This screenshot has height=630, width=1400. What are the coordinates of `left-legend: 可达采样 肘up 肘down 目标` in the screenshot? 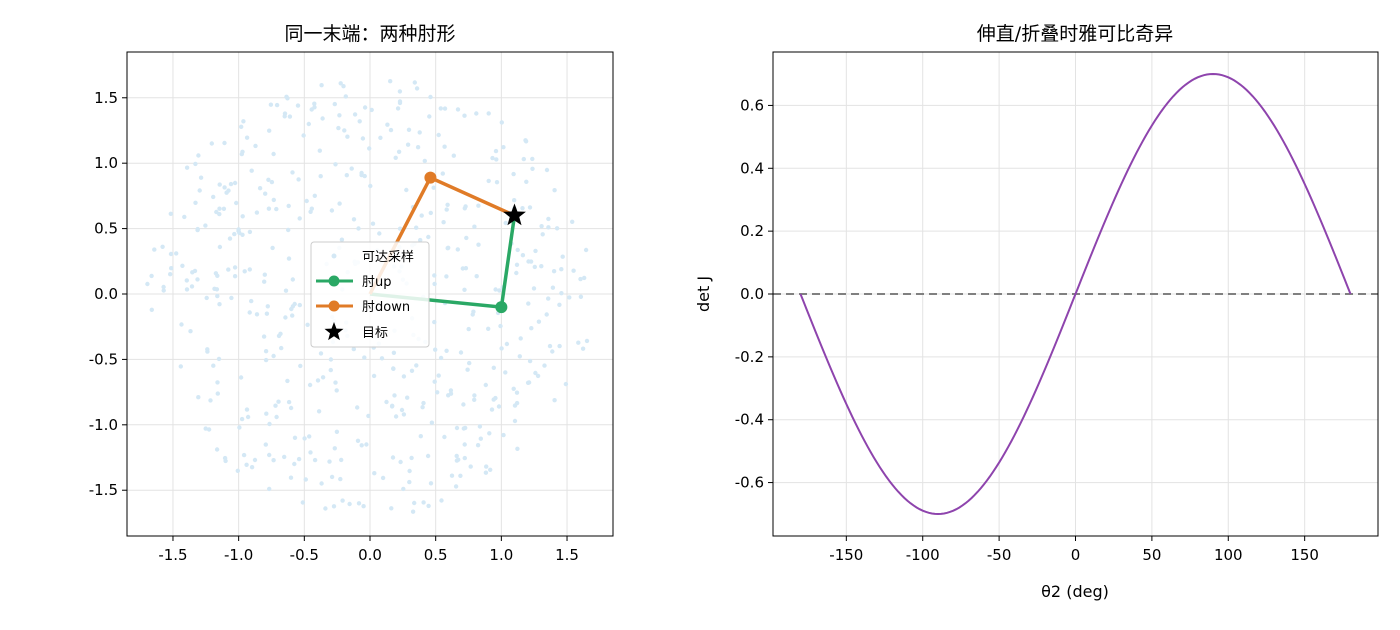 It's located at (370, 294).